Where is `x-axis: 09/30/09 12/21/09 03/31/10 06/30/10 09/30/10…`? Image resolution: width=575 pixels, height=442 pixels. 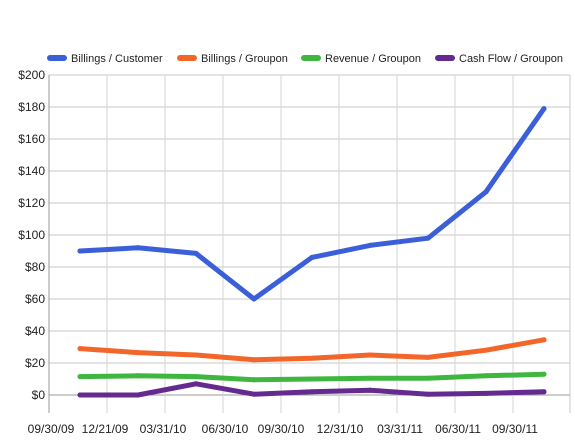 x-axis: 09/30/09 12/21/09 03/31/10 06/30/10 09/30/10… is located at coordinates (283, 429).